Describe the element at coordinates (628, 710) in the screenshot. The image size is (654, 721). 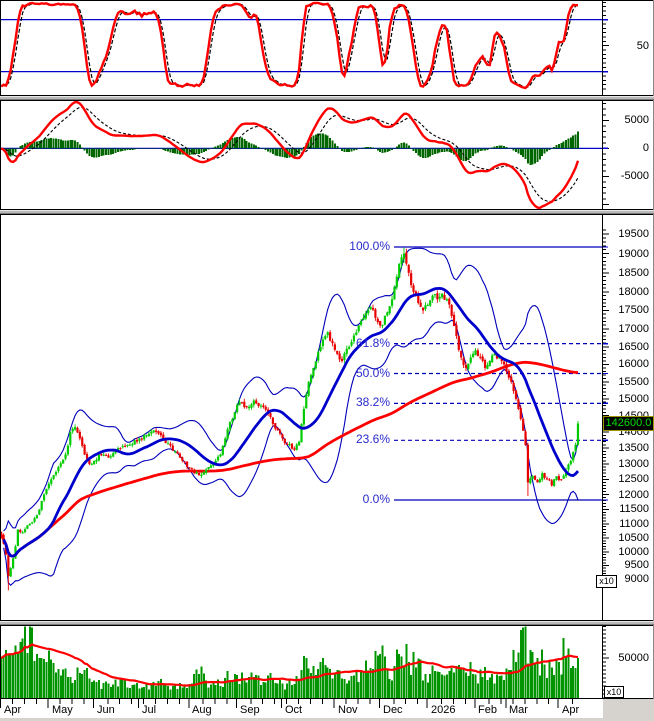
I see `axis-corner-spacer` at that location.